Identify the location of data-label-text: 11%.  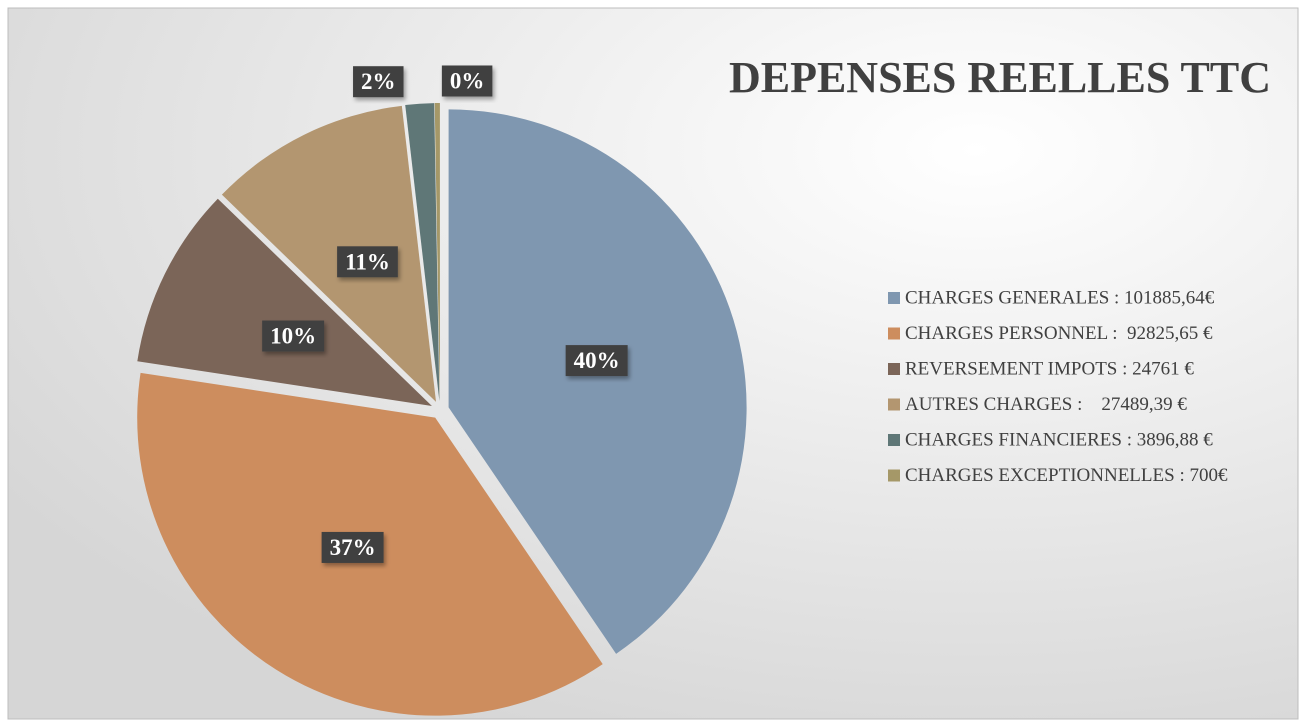
(367, 261).